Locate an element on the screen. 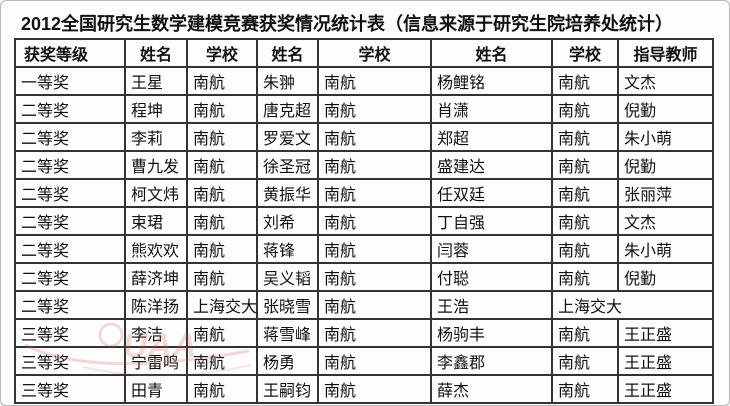 This screenshot has width=730, height=406. header-member1-school: 学校 is located at coordinates (222, 53).